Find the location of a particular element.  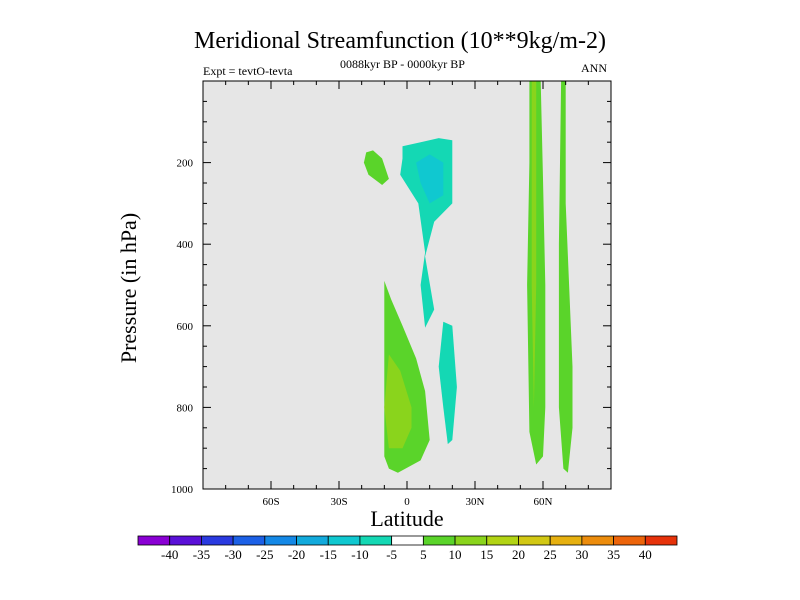

colorbar-label: -35 is located at coordinates (201, 554).